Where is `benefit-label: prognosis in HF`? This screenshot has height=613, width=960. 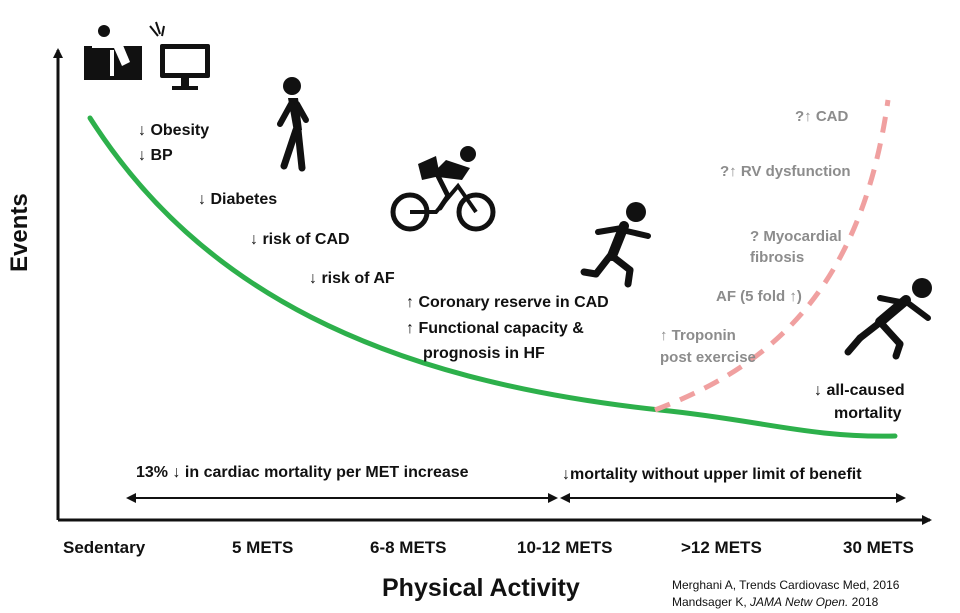 benefit-label: prognosis in HF is located at coordinates (484, 353).